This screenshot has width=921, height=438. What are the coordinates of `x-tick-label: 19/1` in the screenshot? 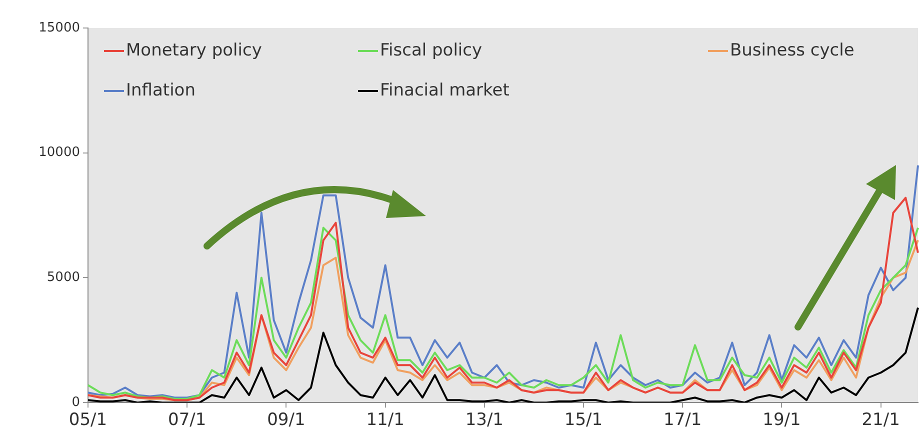 It's located at (781, 420).